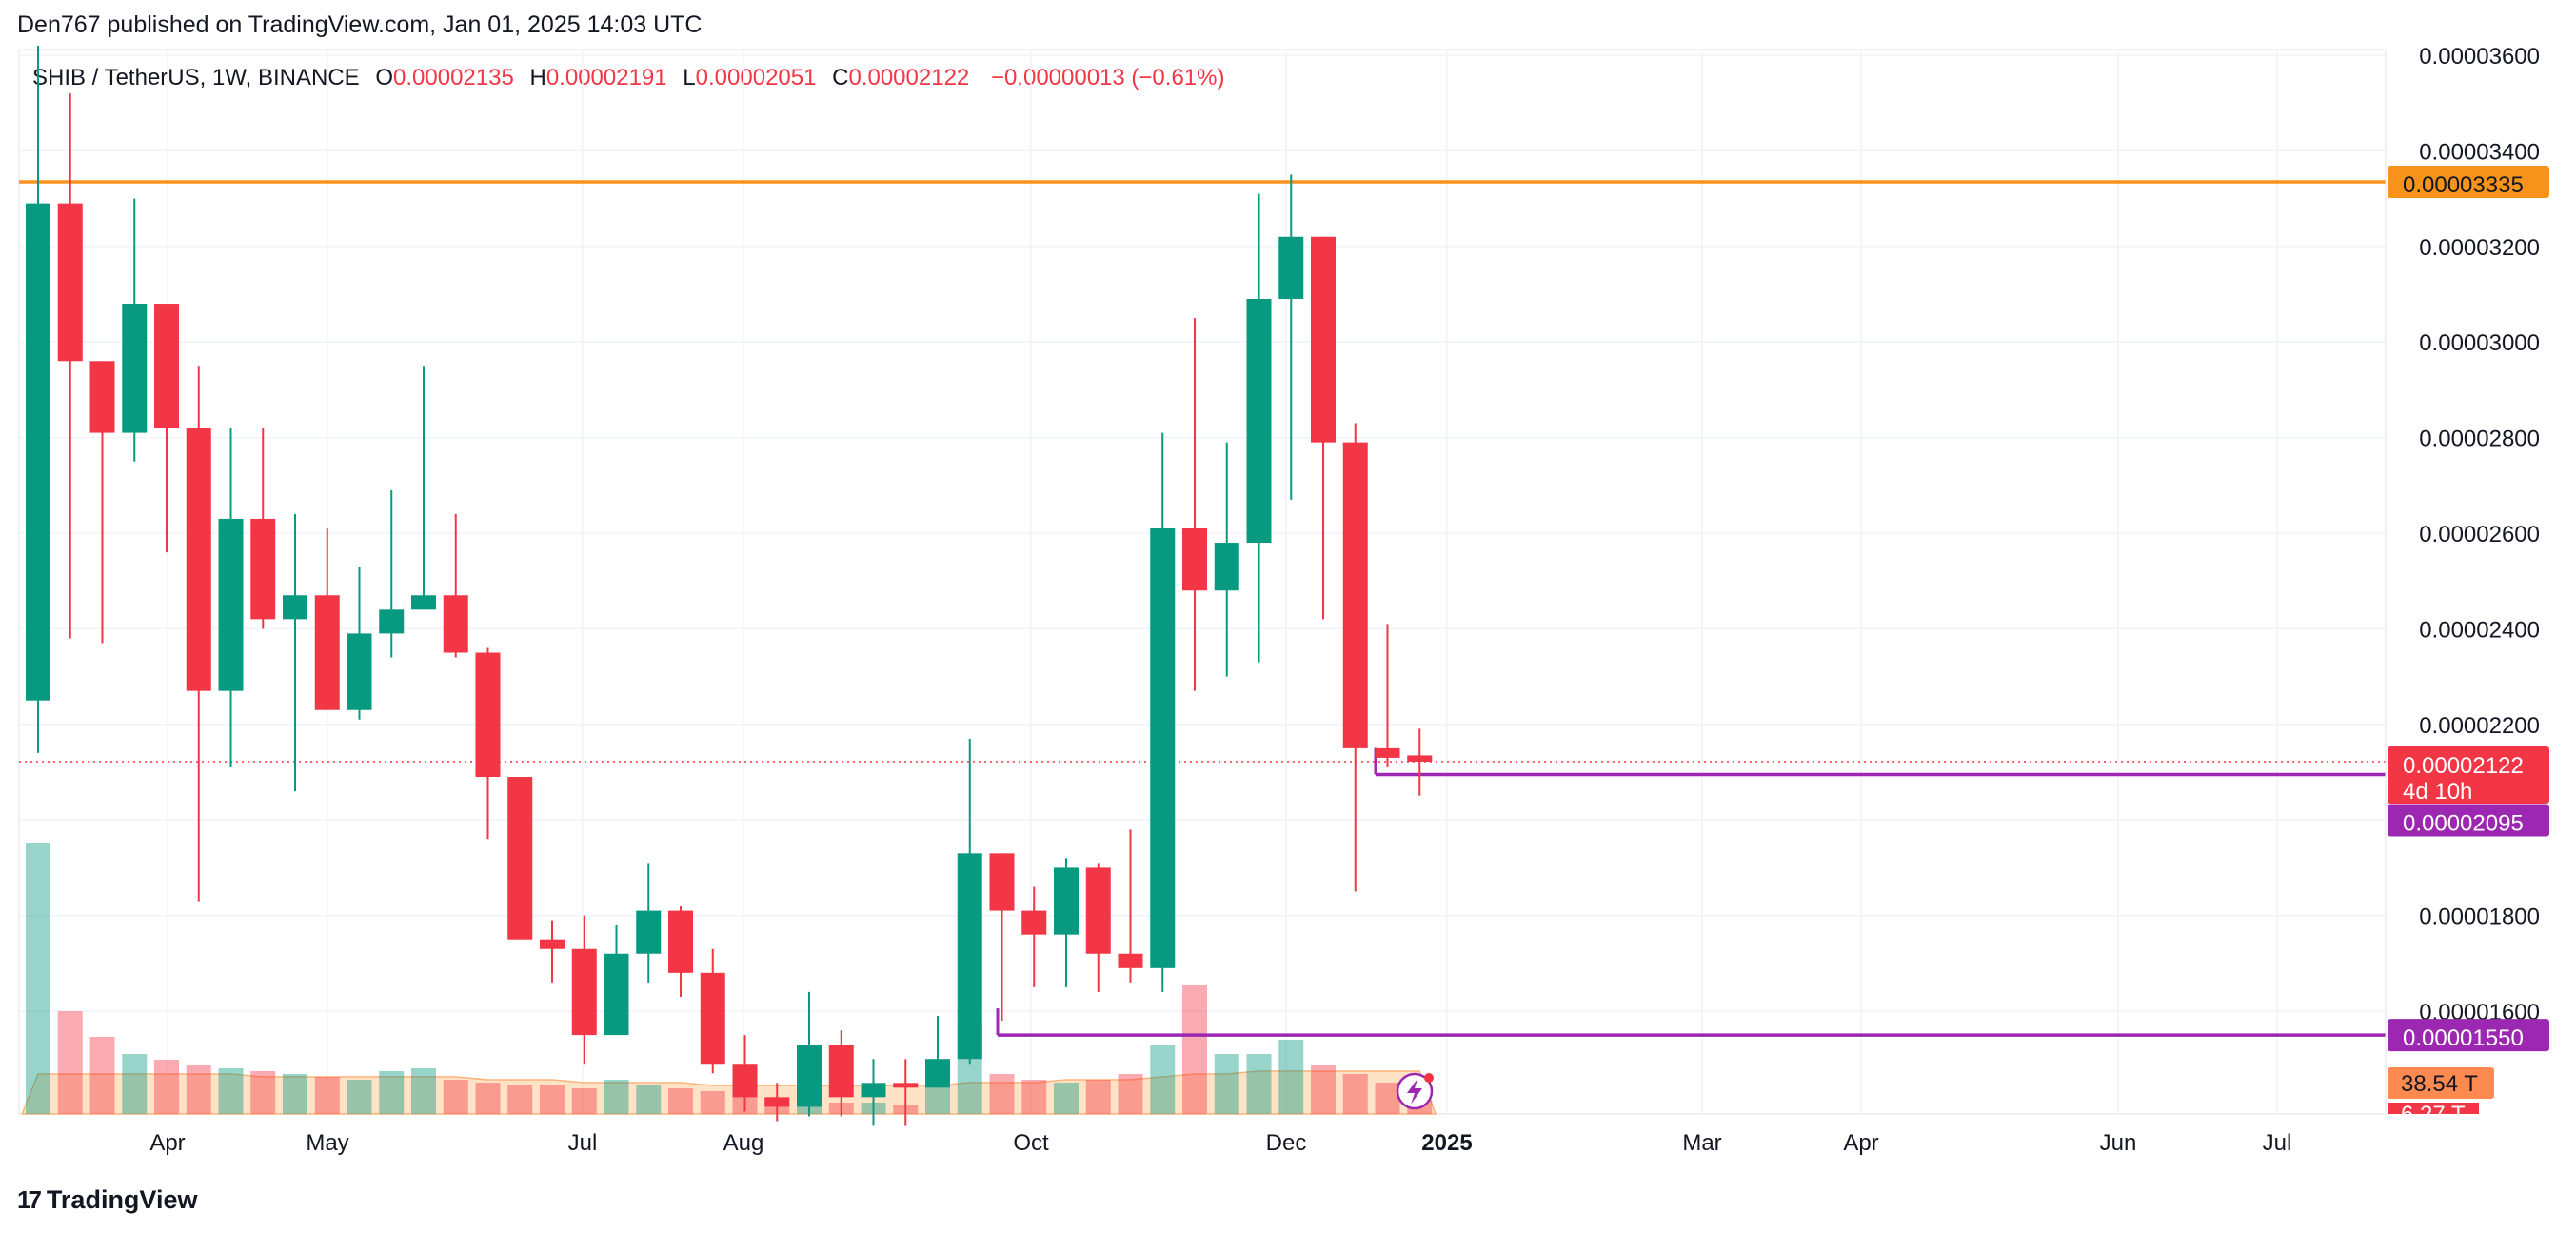 The image size is (2576, 1234). What do you see at coordinates (2479, 917) in the screenshot?
I see `y-tick-label: 0.00001800` at bounding box center [2479, 917].